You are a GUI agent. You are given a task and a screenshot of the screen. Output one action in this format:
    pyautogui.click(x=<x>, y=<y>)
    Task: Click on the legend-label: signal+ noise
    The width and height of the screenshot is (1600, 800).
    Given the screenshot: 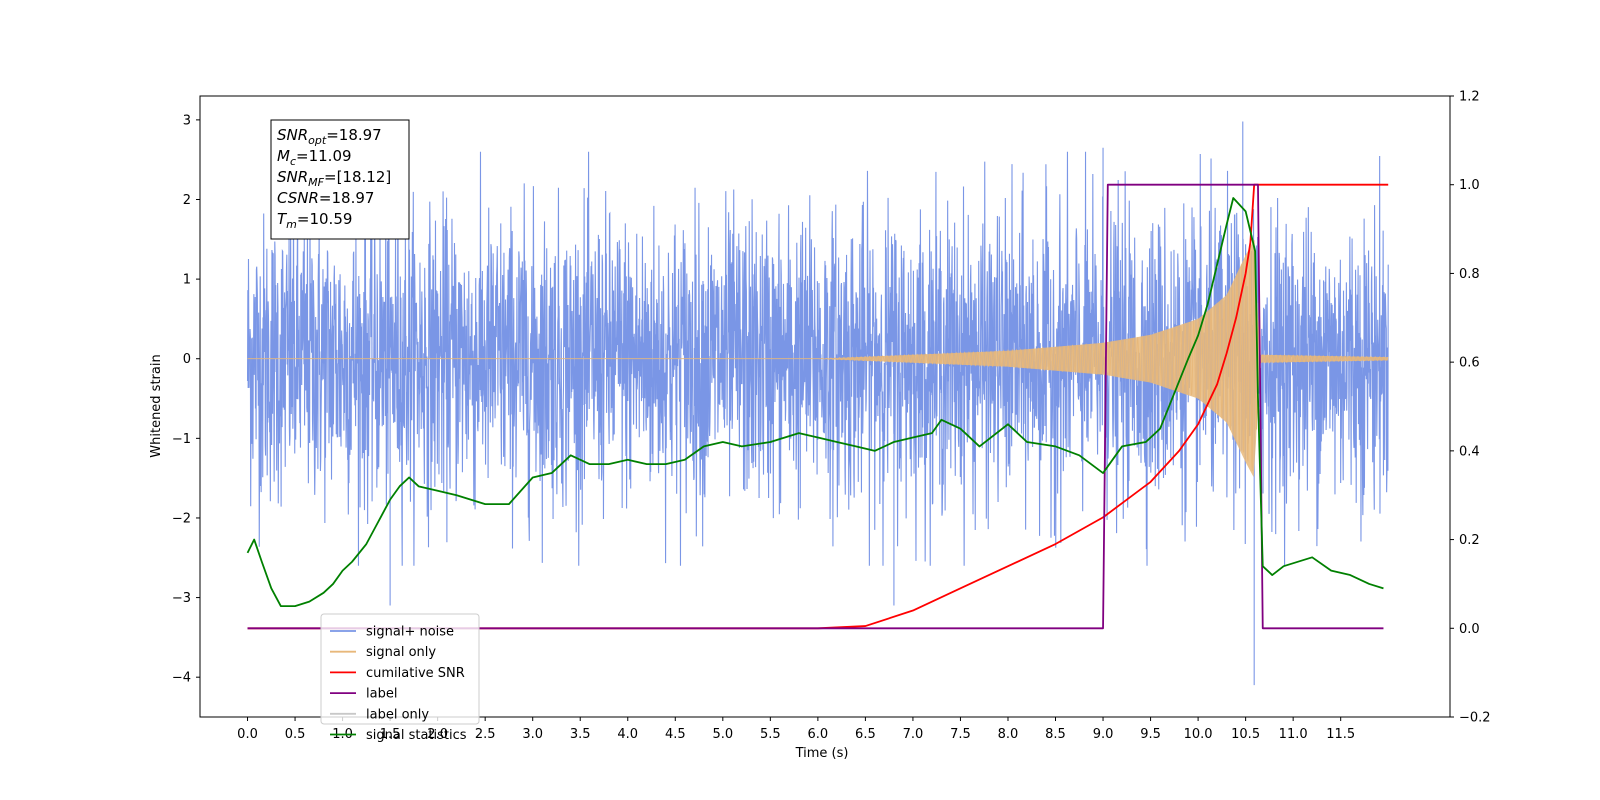 What is the action you would take?
    pyautogui.click(x=410, y=632)
    